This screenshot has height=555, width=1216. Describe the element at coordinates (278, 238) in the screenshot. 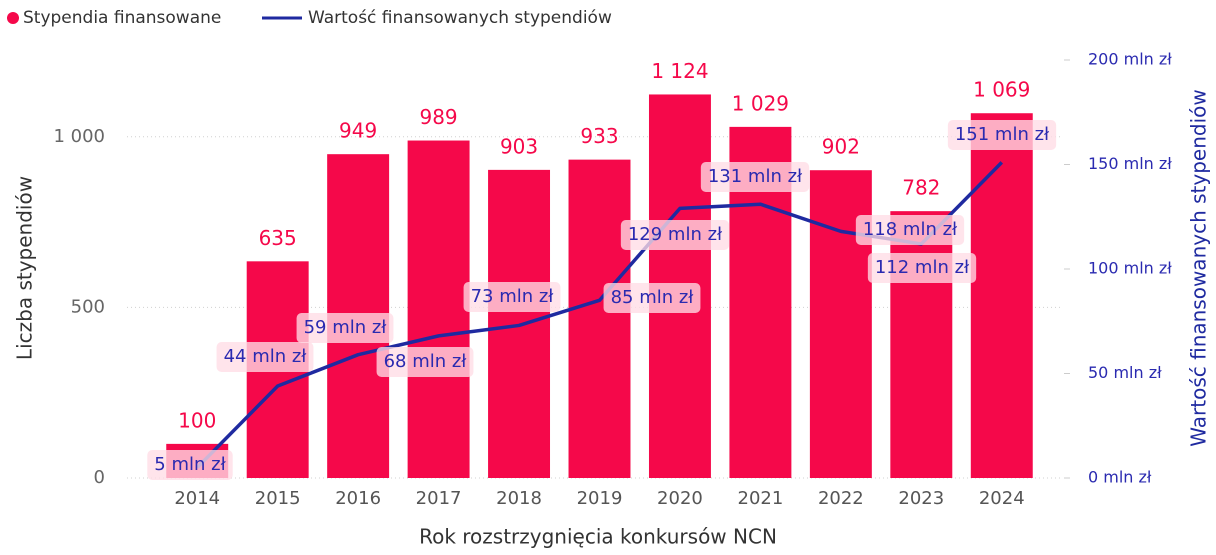

I see `bar-value-label: 635` at that location.